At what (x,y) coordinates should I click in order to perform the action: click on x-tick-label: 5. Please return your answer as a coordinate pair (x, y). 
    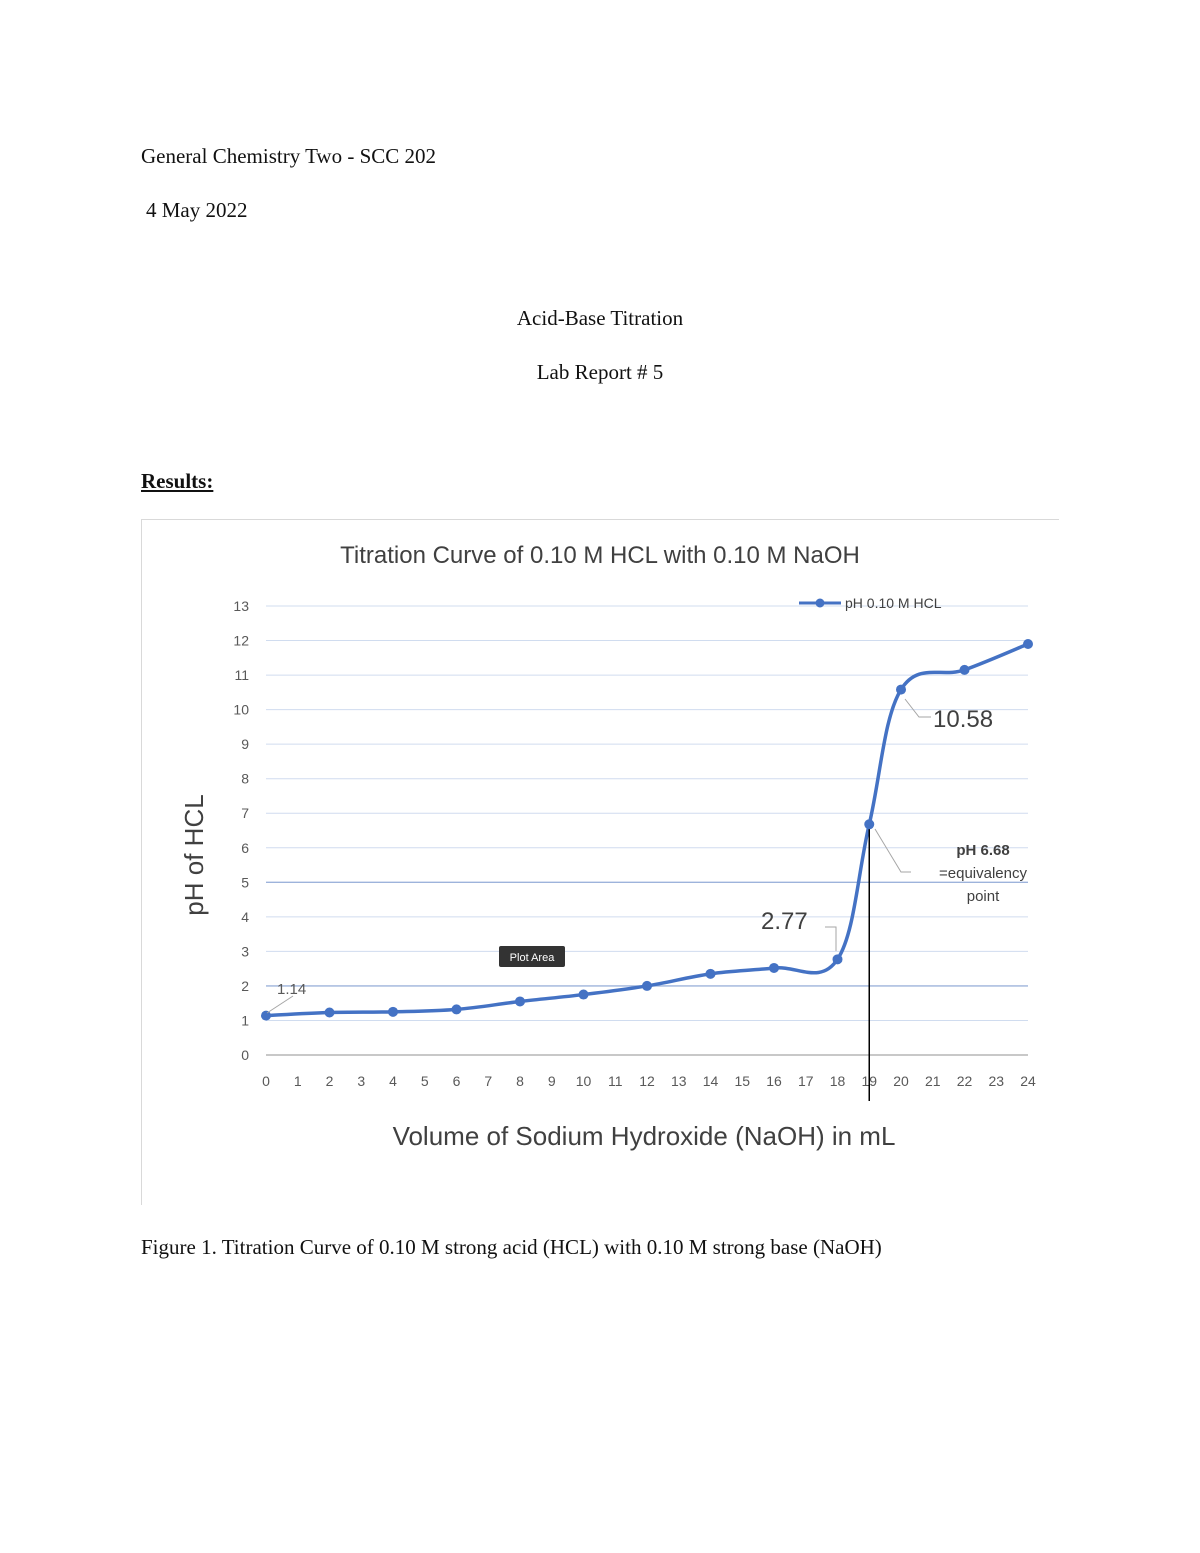
    Looking at the image, I should click on (425, 1081).